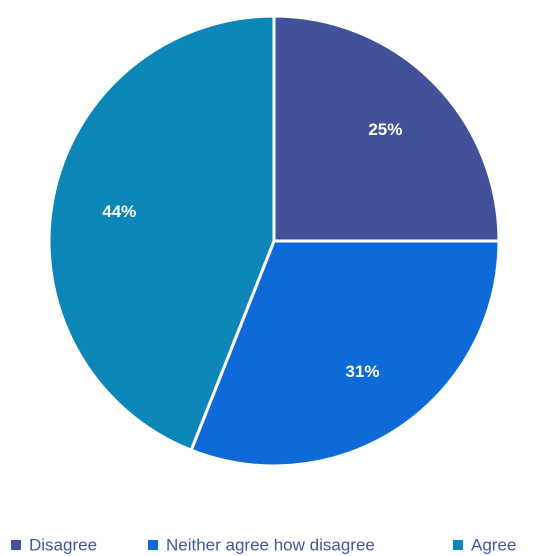 The width and height of the screenshot is (545, 556). What do you see at coordinates (119, 211) in the screenshot?
I see `data-label-agree: 44%` at bounding box center [119, 211].